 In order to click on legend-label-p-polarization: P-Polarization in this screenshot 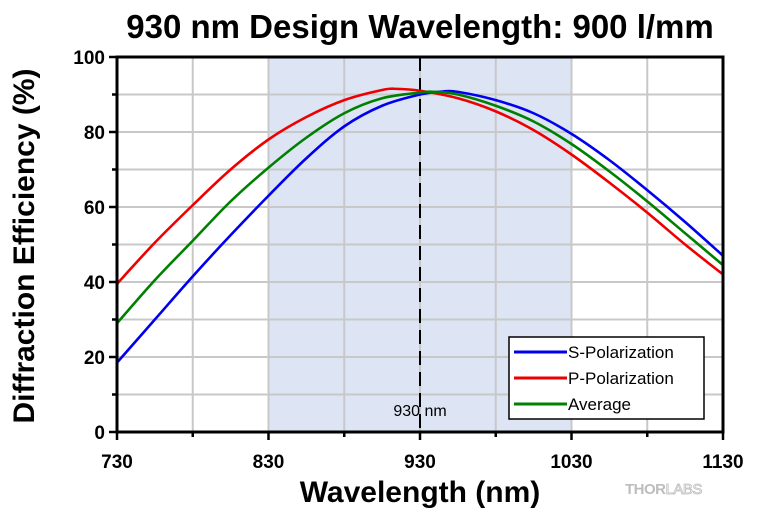, I will do `click(621, 378)`.